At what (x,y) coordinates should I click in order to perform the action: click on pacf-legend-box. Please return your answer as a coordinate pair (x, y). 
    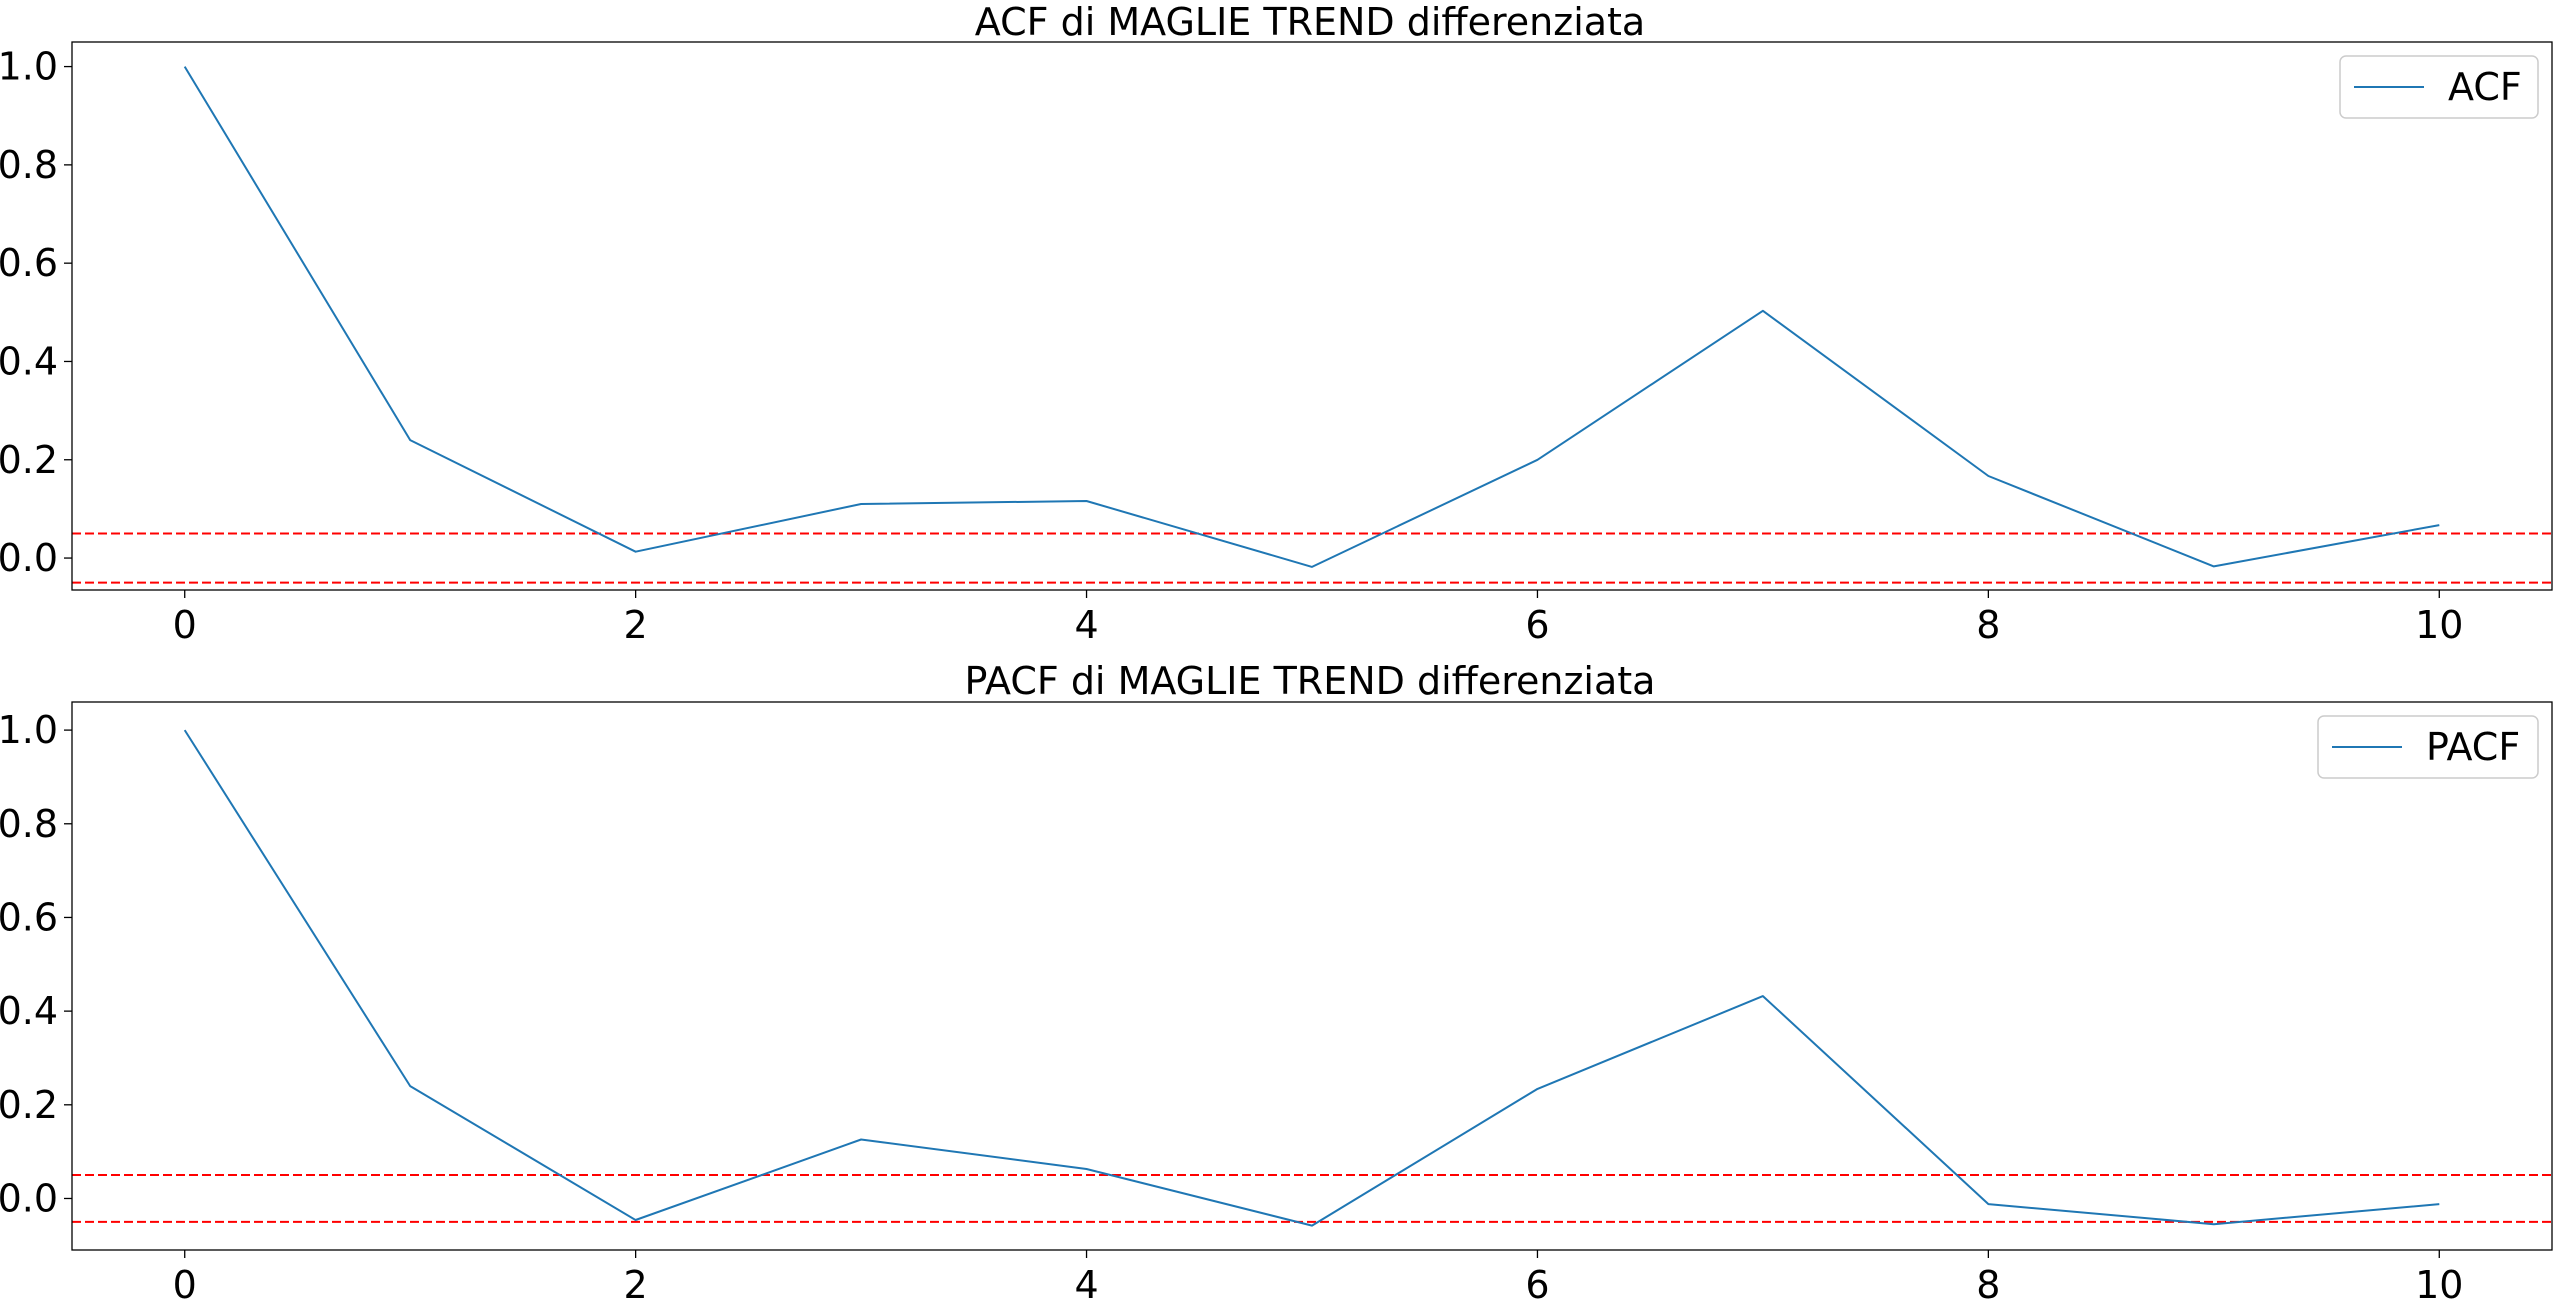
    Looking at the image, I should click on (2428, 747).